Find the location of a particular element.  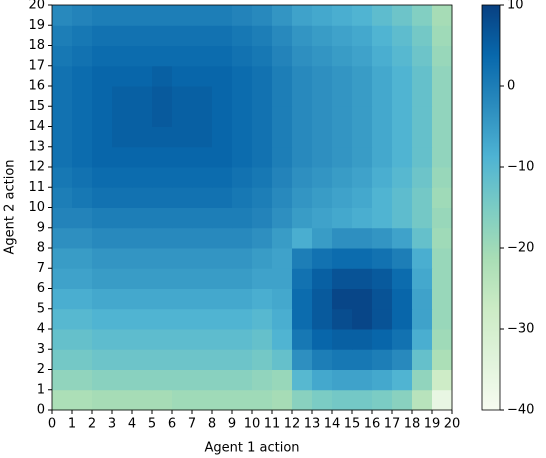

y-tick-label: 9 is located at coordinates (41, 227).